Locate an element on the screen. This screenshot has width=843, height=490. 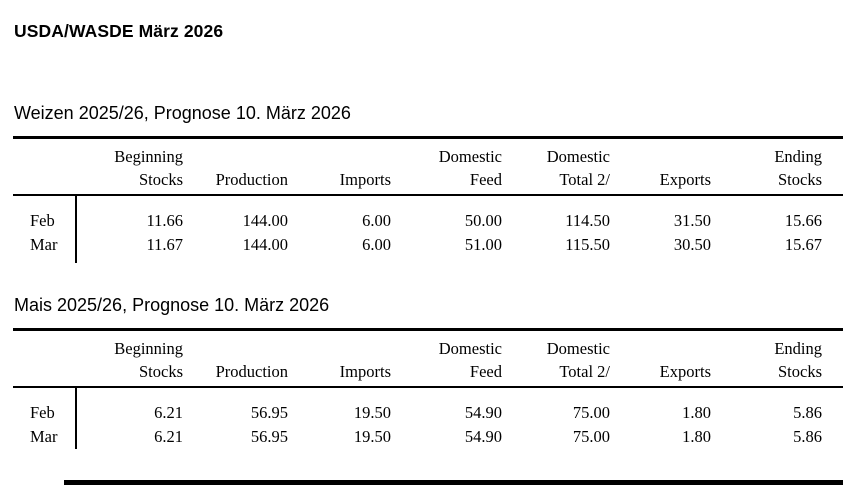
cell-ending-stocks: 15.66 is located at coordinates (803, 220).